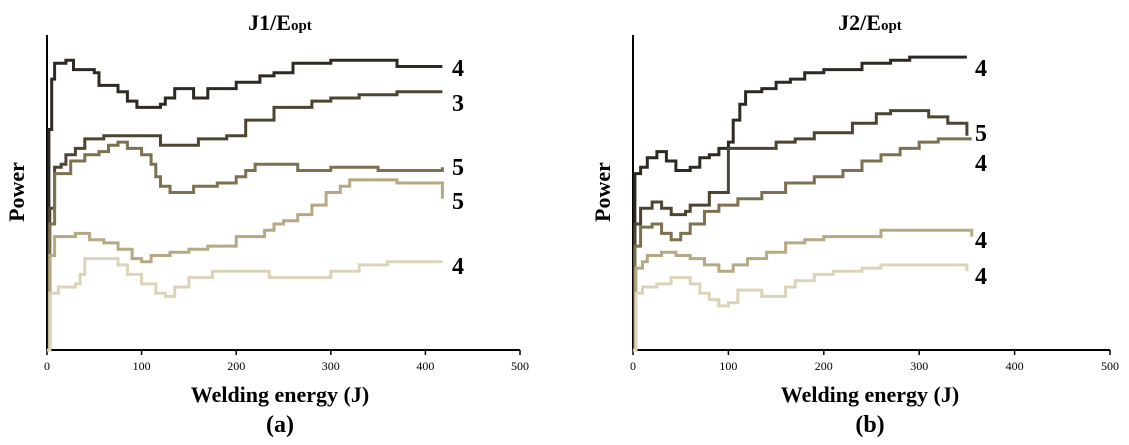 The height and width of the screenshot is (445, 1129). Describe the element at coordinates (869, 425) in the screenshot. I see `panel-label: (b)` at that location.